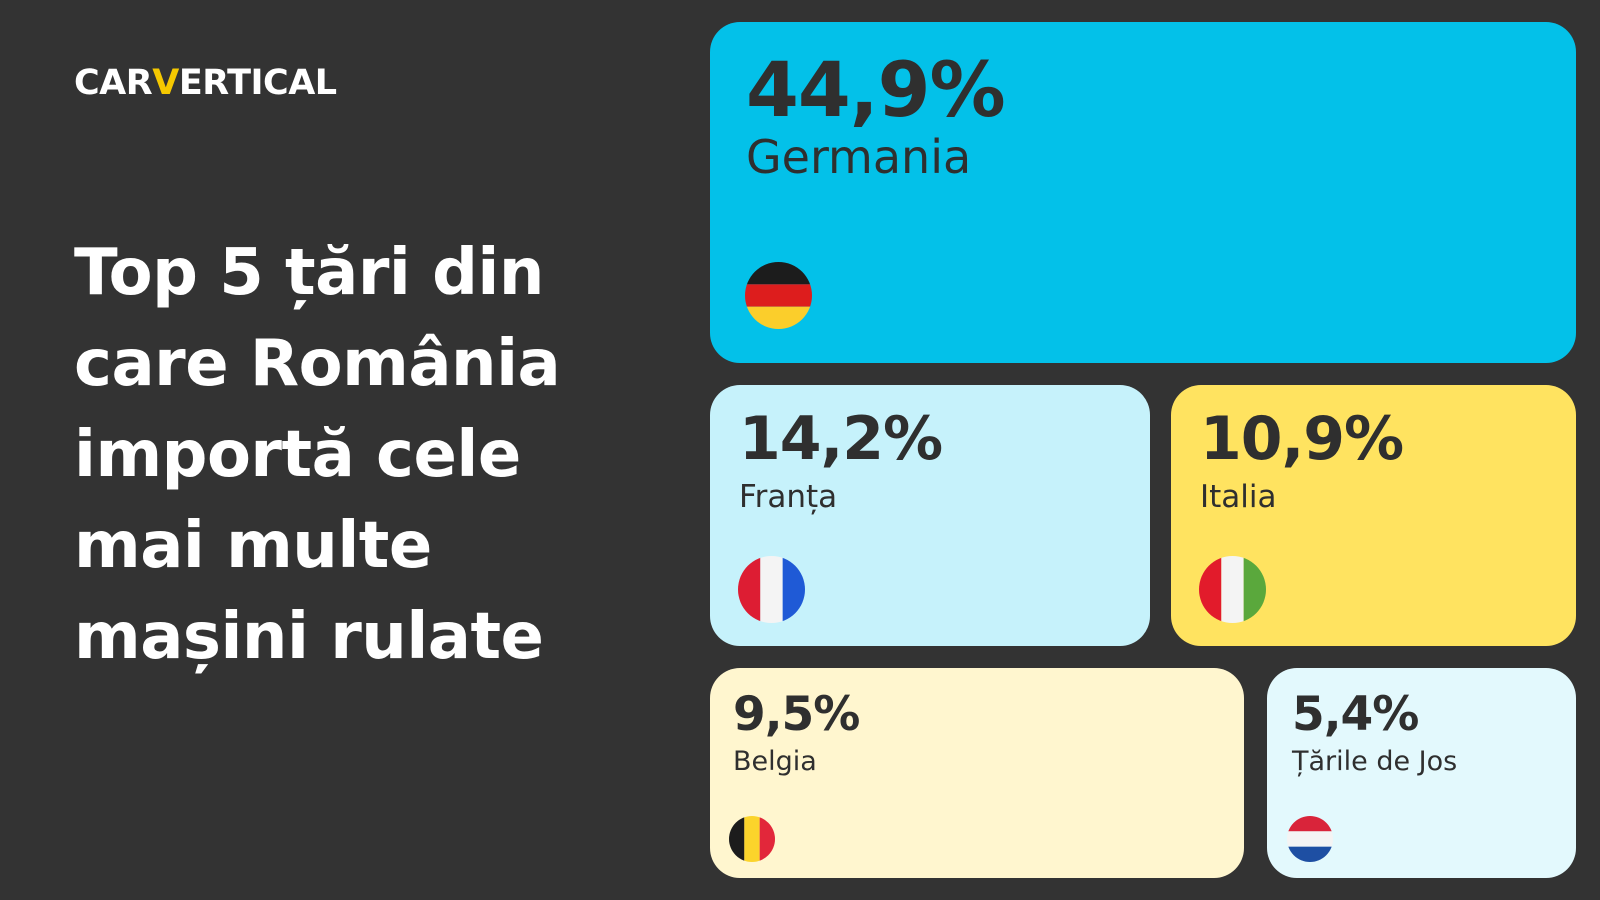 This screenshot has width=1600, height=900. What do you see at coordinates (1373, 515) in the screenshot?
I see `tile-italy: 10,9% Italia` at bounding box center [1373, 515].